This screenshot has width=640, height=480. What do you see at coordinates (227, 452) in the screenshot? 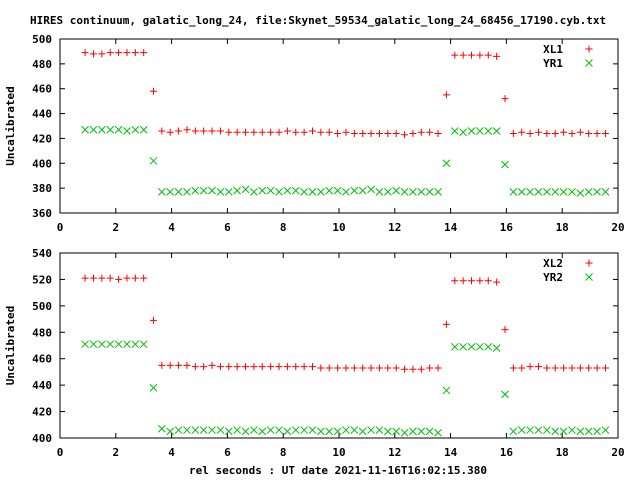
I see `x-tick-label: 6` at bounding box center [227, 452].